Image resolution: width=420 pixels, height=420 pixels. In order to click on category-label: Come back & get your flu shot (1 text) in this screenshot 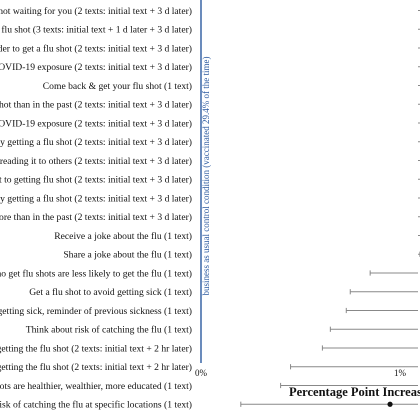, I will do `click(117, 86)`.